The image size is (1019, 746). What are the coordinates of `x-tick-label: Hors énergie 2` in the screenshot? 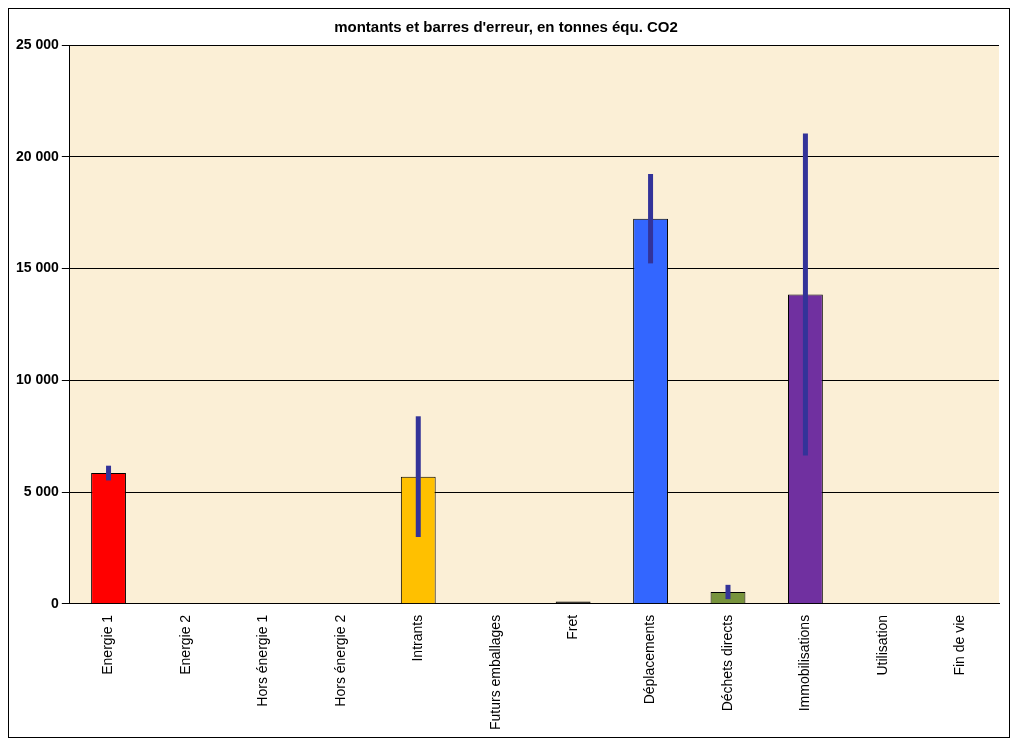 It's located at (339, 660).